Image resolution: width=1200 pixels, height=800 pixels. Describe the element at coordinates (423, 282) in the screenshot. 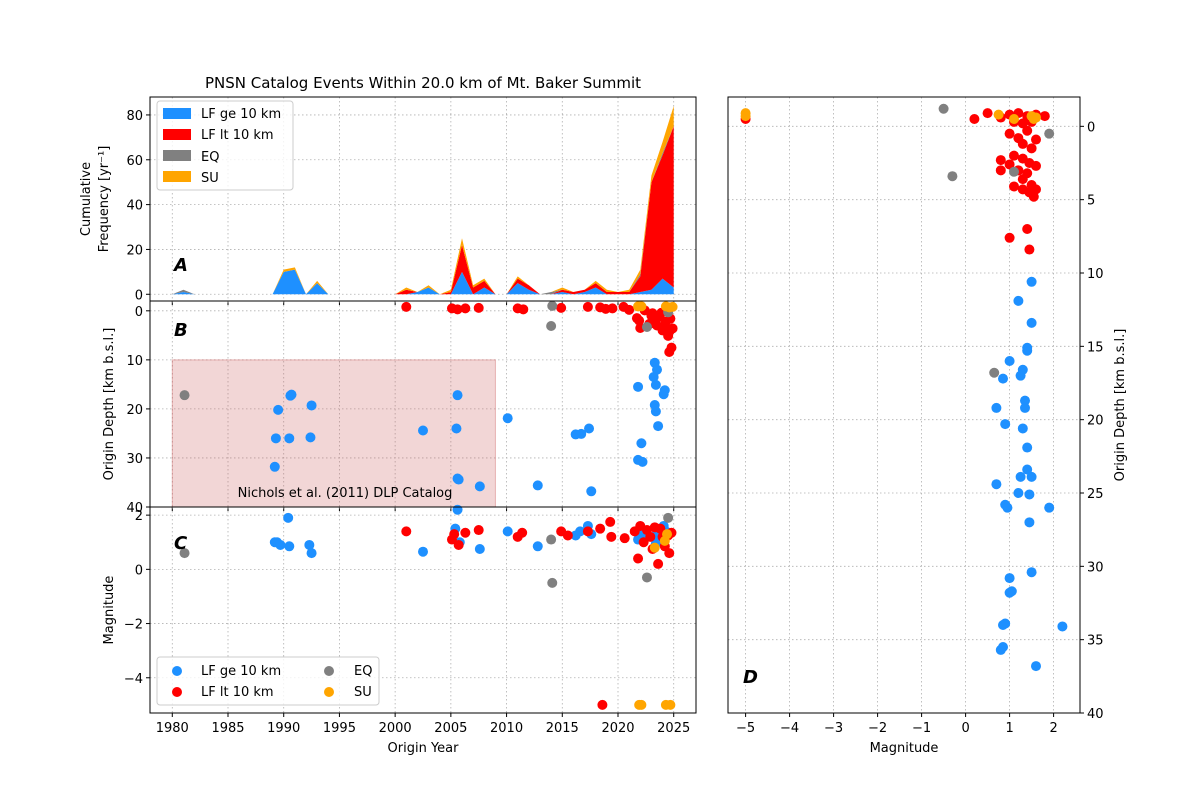

I see `area-series-lf-ge-10-km` at that location.